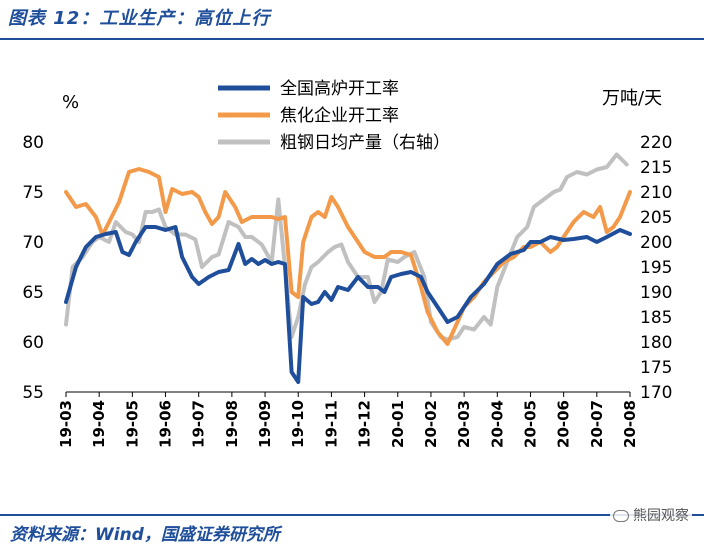 The image size is (704, 546). What do you see at coordinates (70, 102) in the screenshot?
I see `left-axis-unit: %` at bounding box center [70, 102].